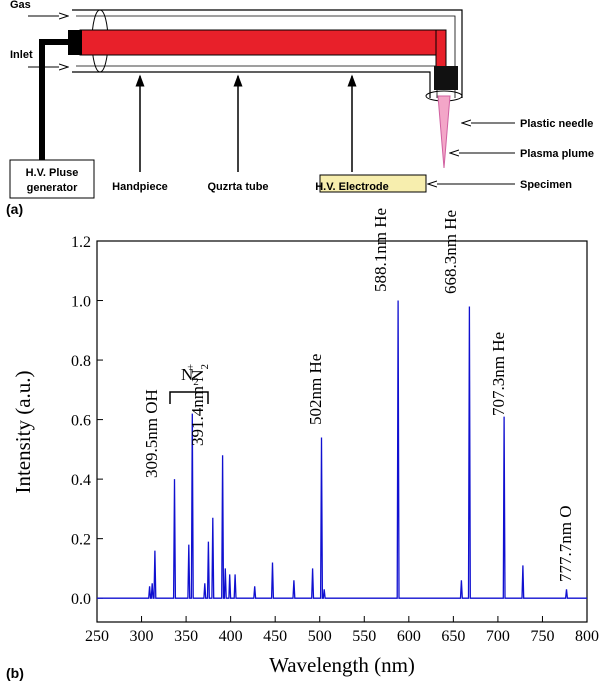  I want to click on annotation: 309.5nm OH, so click(151, 433).